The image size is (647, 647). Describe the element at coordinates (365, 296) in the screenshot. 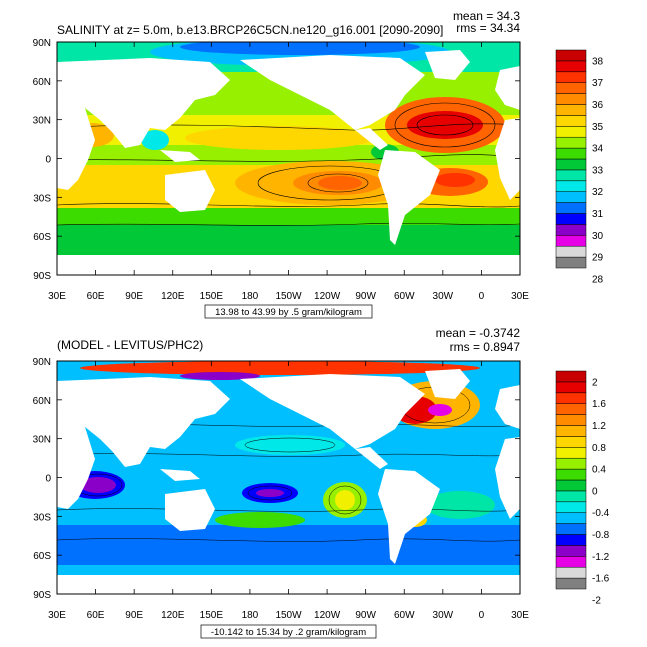

I see `x-tick-label: 90W` at that location.